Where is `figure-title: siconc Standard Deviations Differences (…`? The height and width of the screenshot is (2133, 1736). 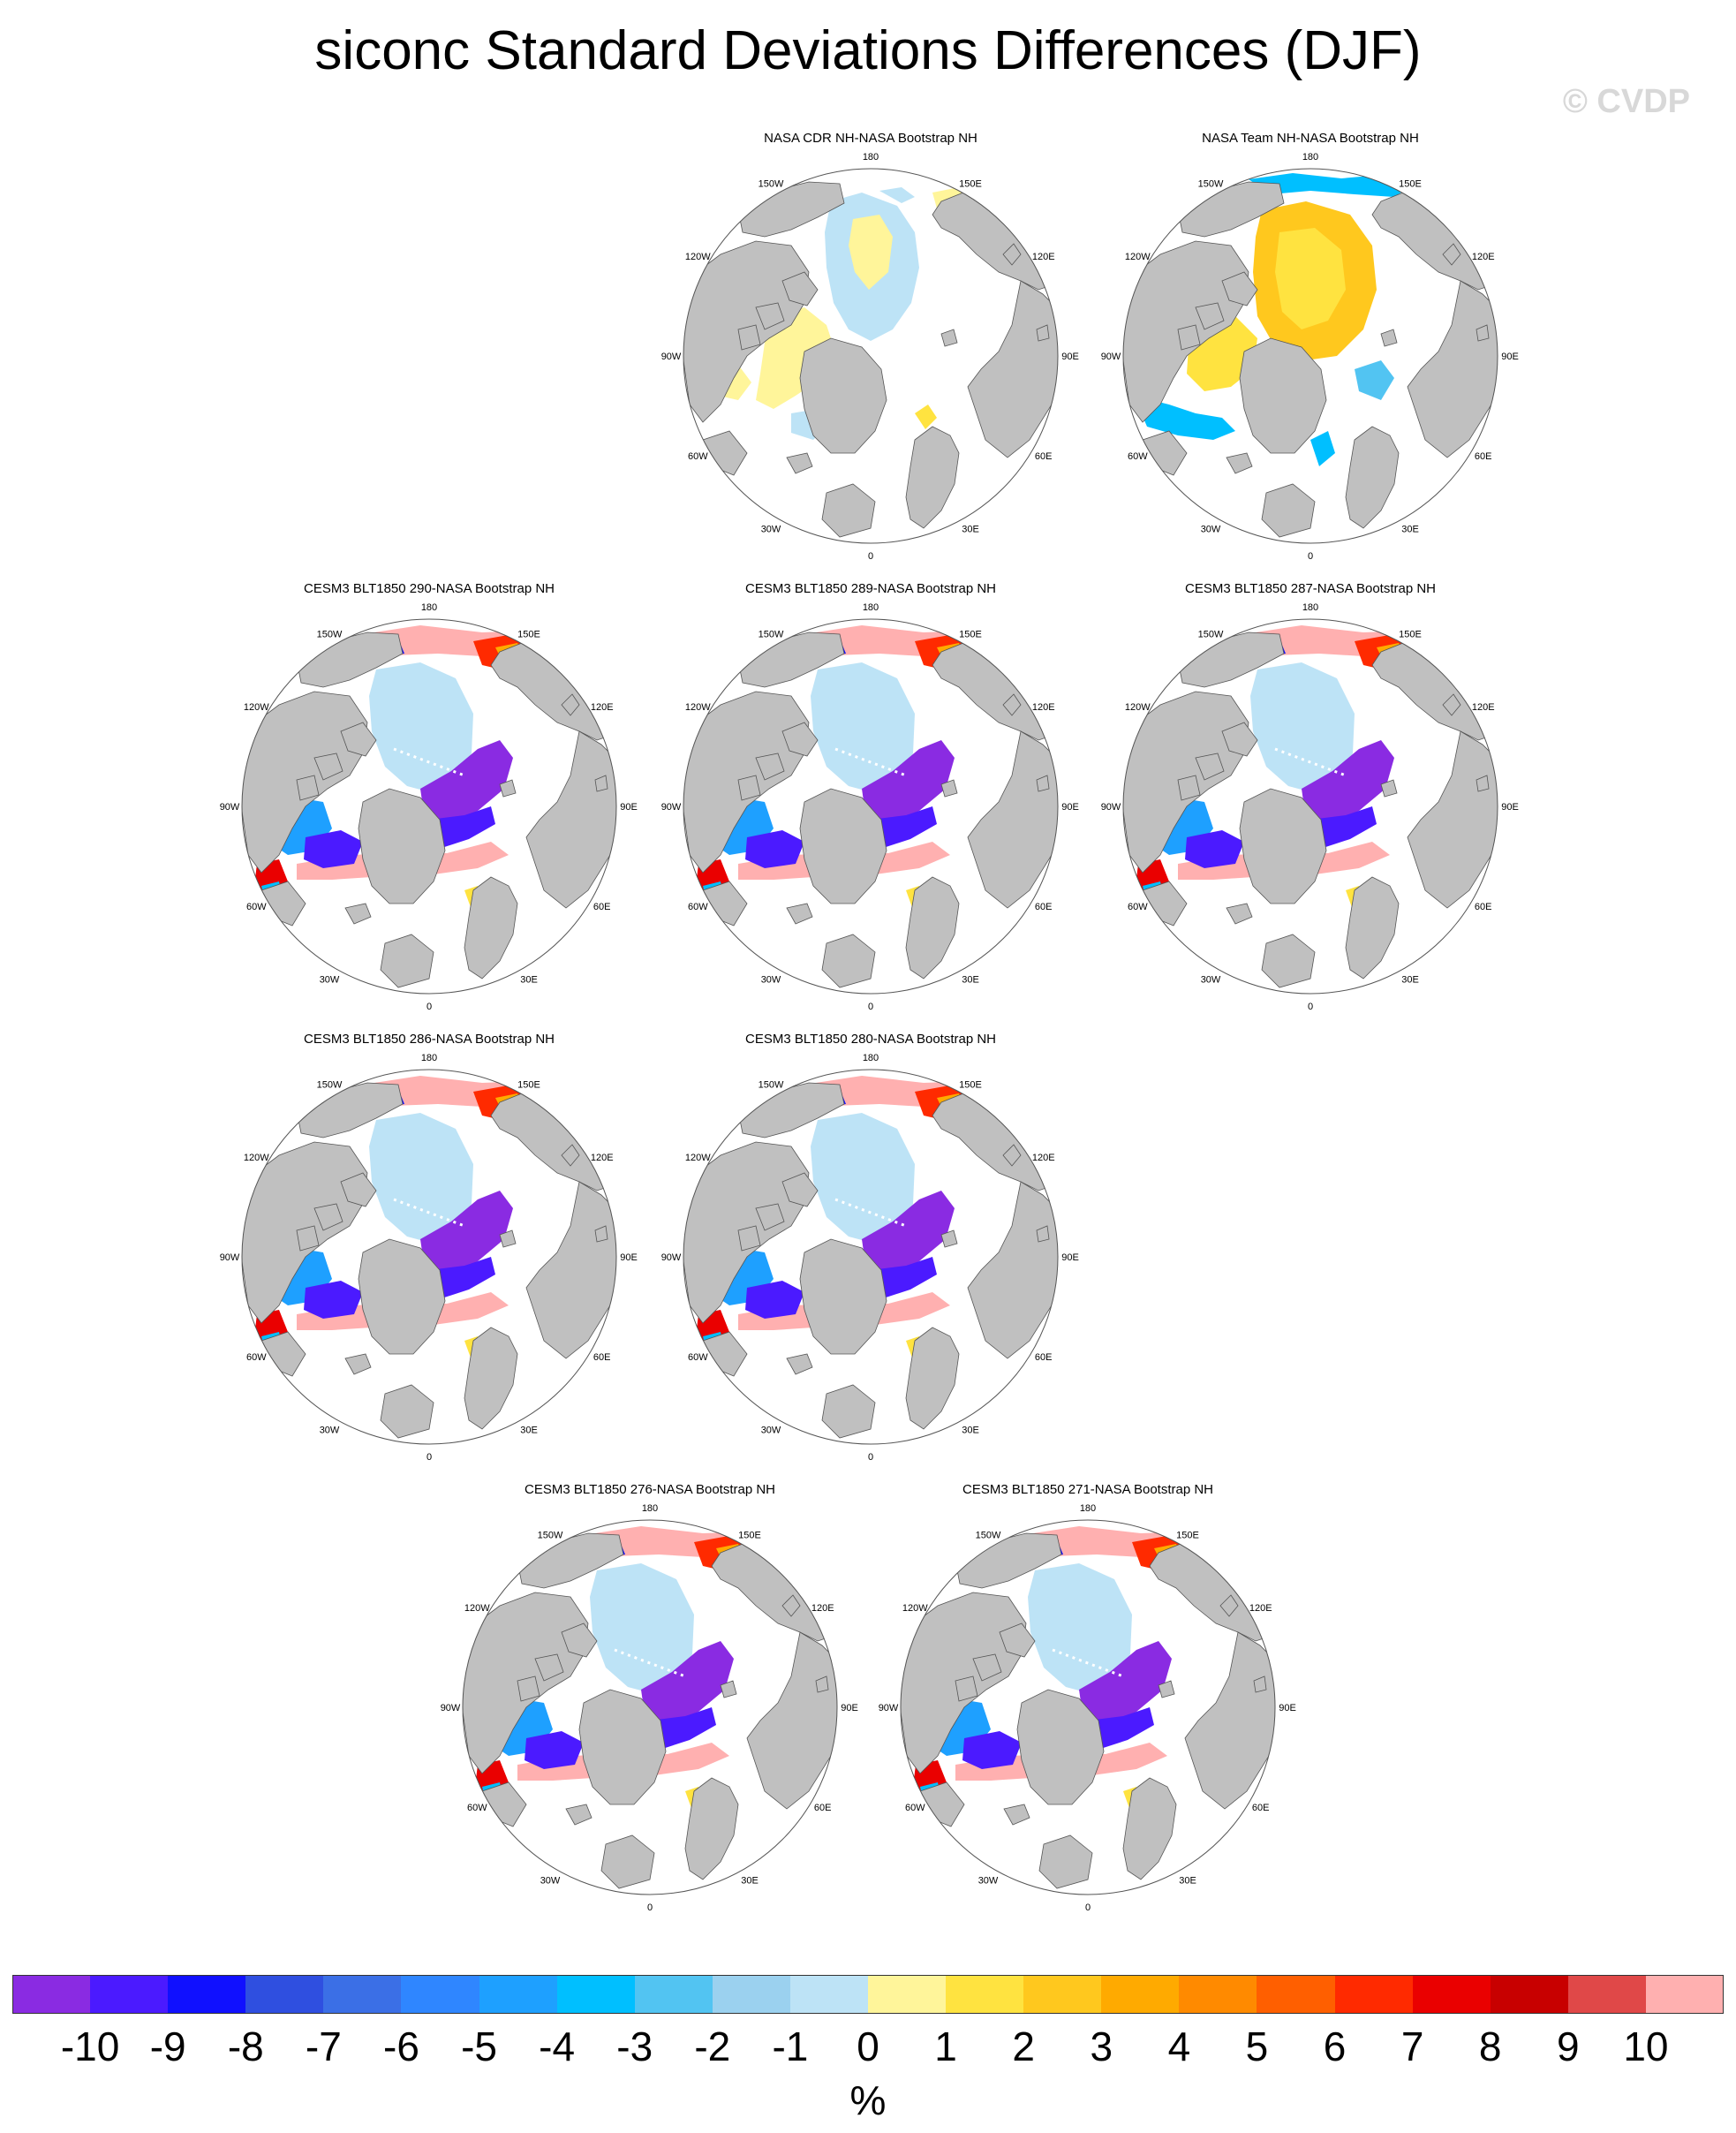 figure-title: siconc Standard Deviations Differences (… is located at coordinates (868, 50).